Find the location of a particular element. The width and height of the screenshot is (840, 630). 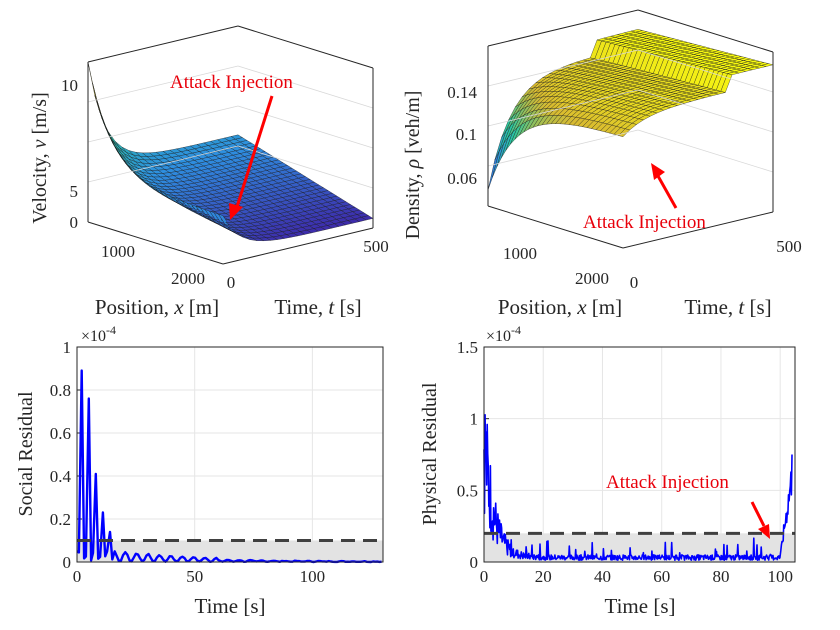

density-z-tick-006: 0.06 is located at coordinates (462, 178).